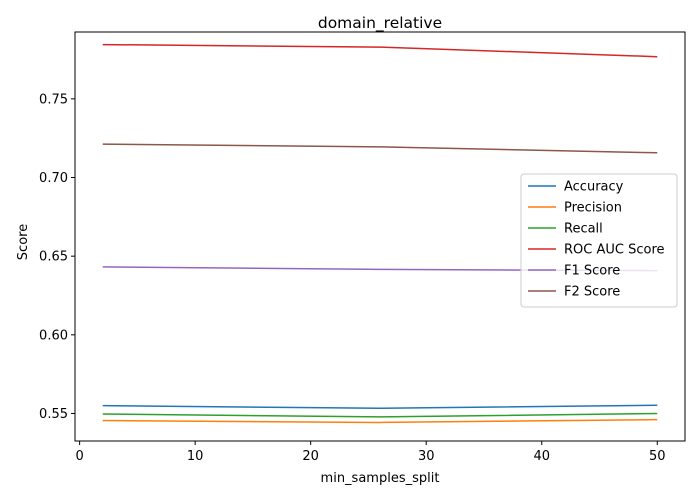 The image size is (700, 500). Describe the element at coordinates (53, 257) in the screenshot. I see `y-tick-label: 0.65` at that location.